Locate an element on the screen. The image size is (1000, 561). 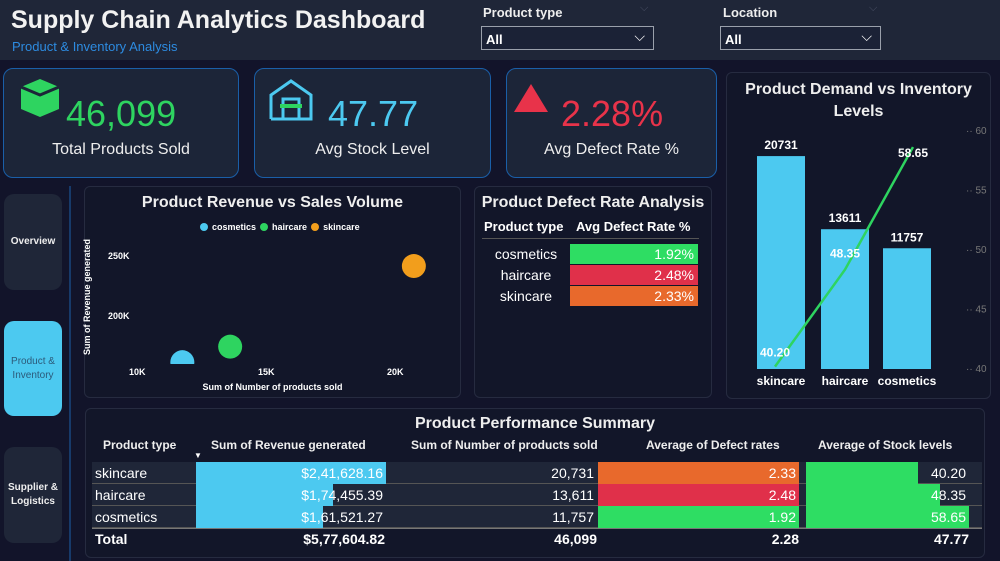
x-tick: 20K is located at coordinates (395, 372).